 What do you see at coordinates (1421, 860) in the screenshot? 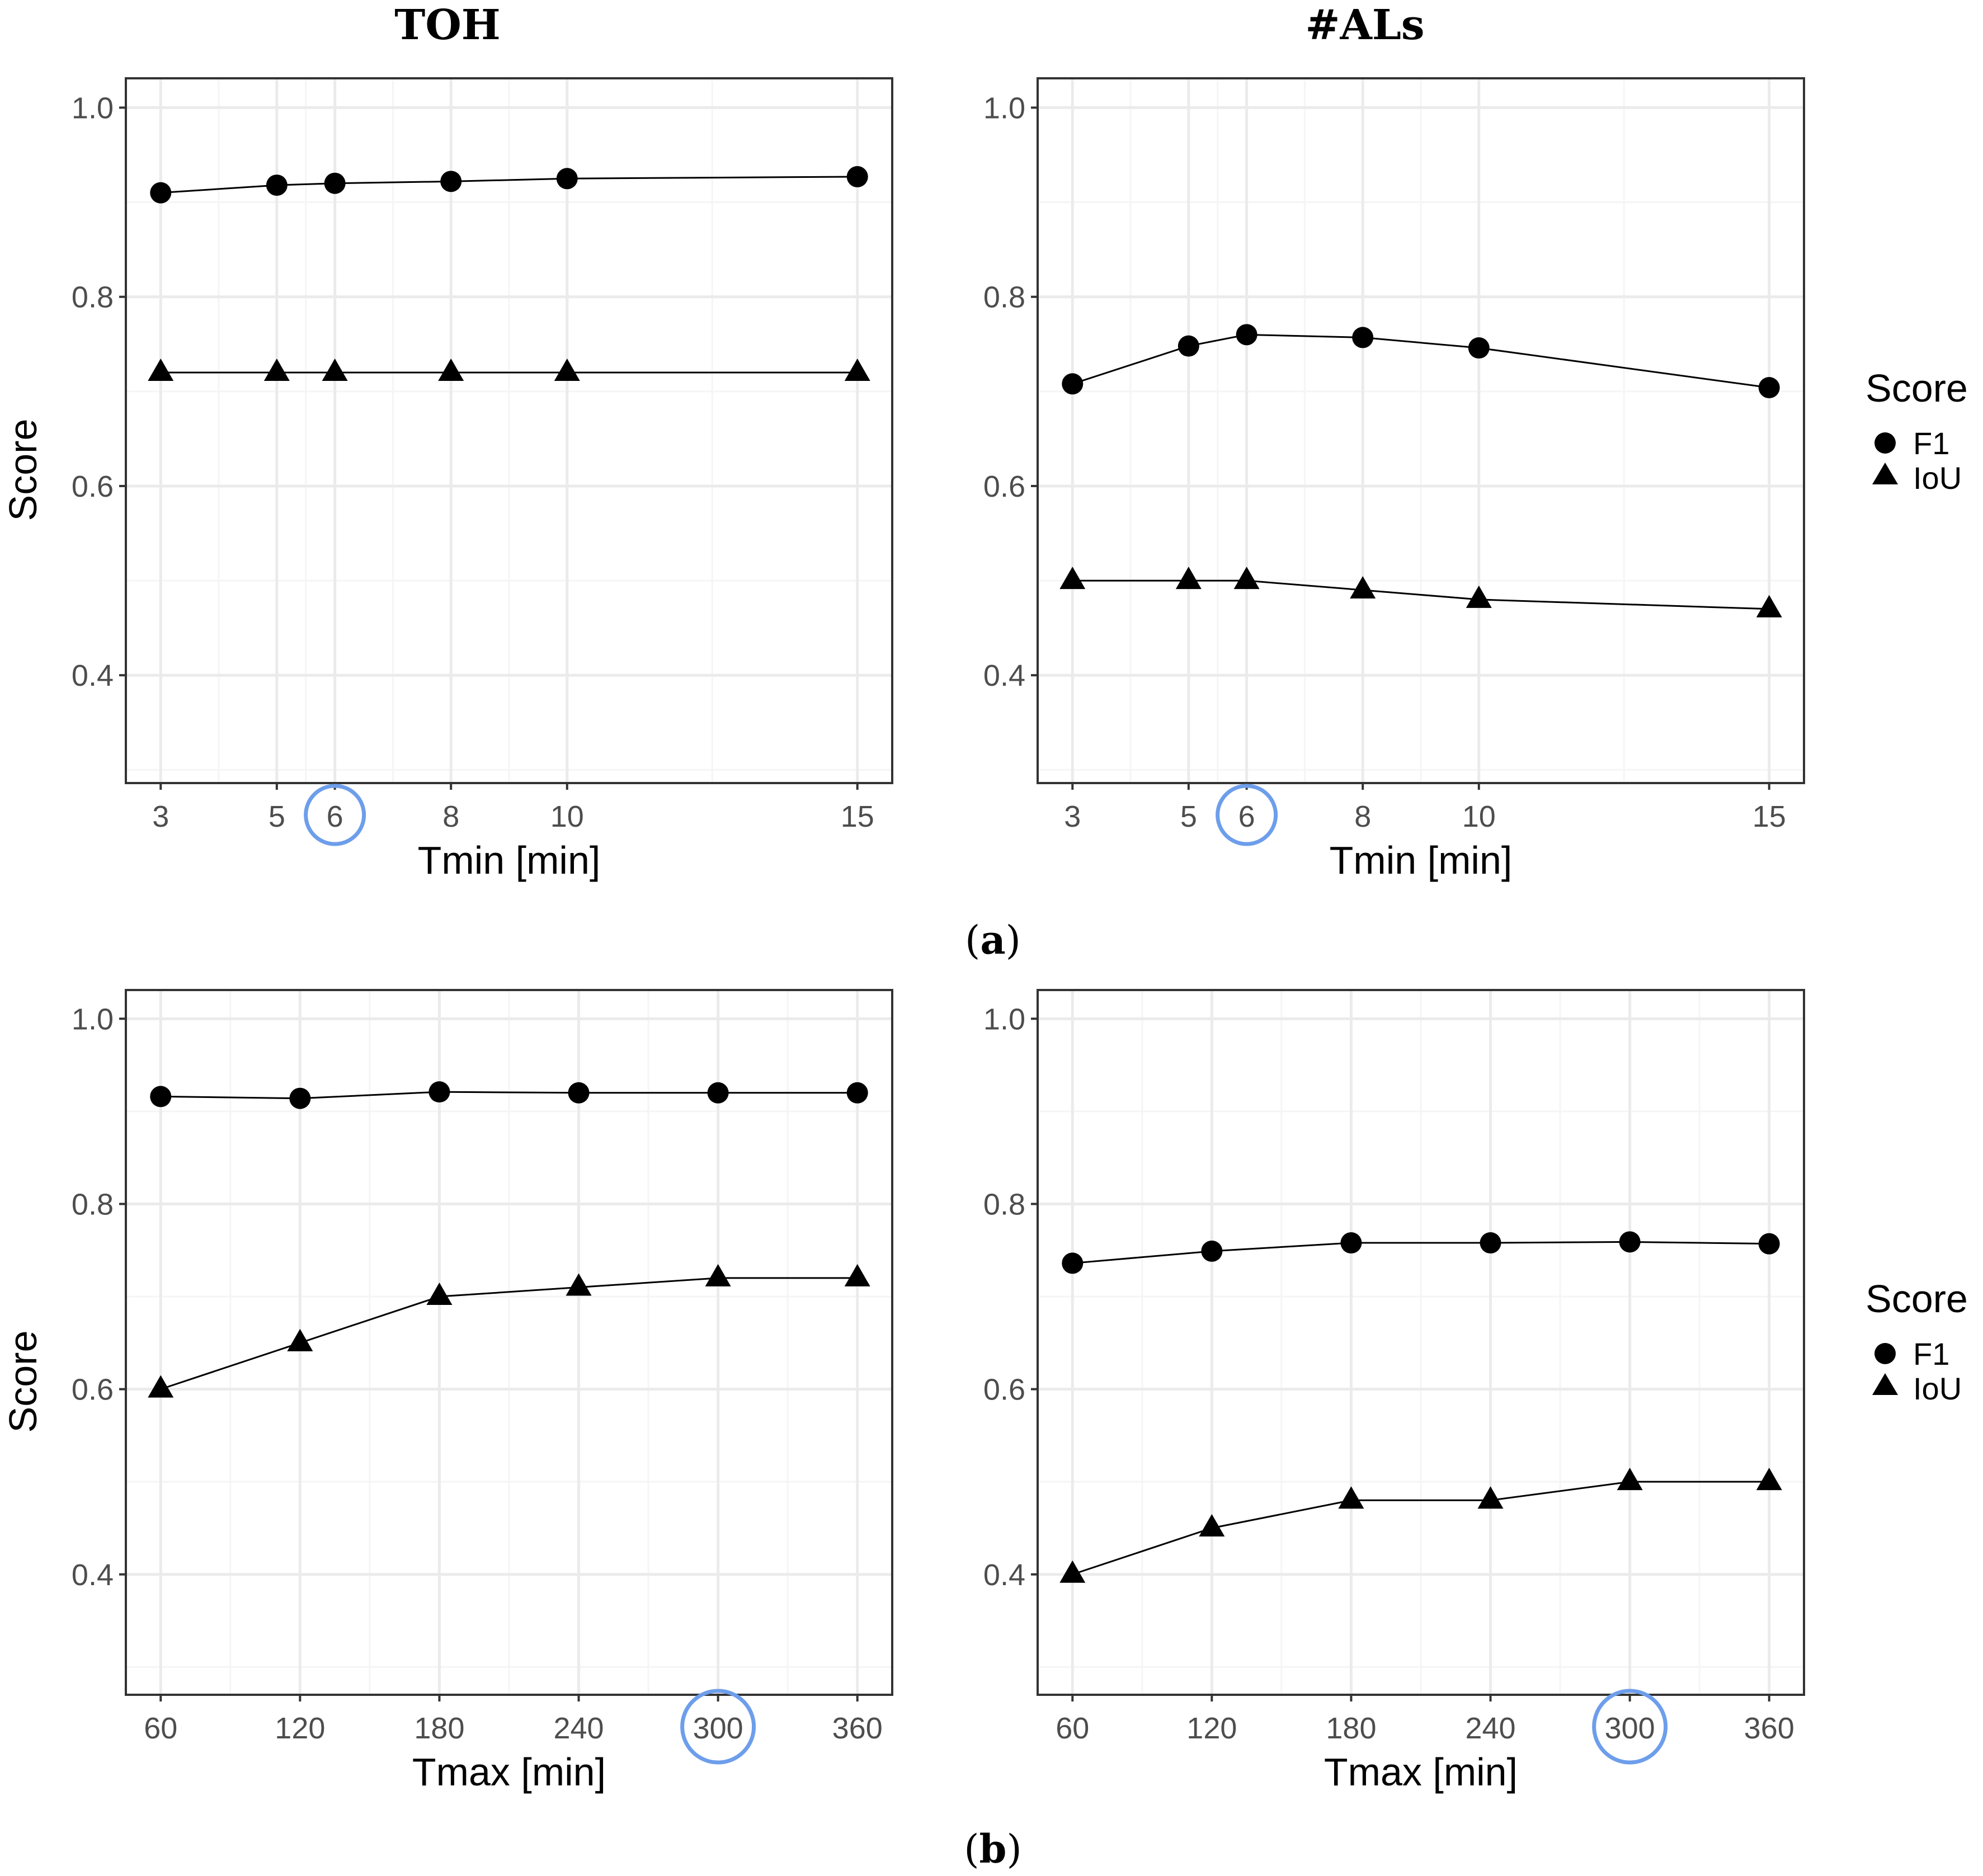
I see `x-axis-title: Tmin [min]` at bounding box center [1421, 860].